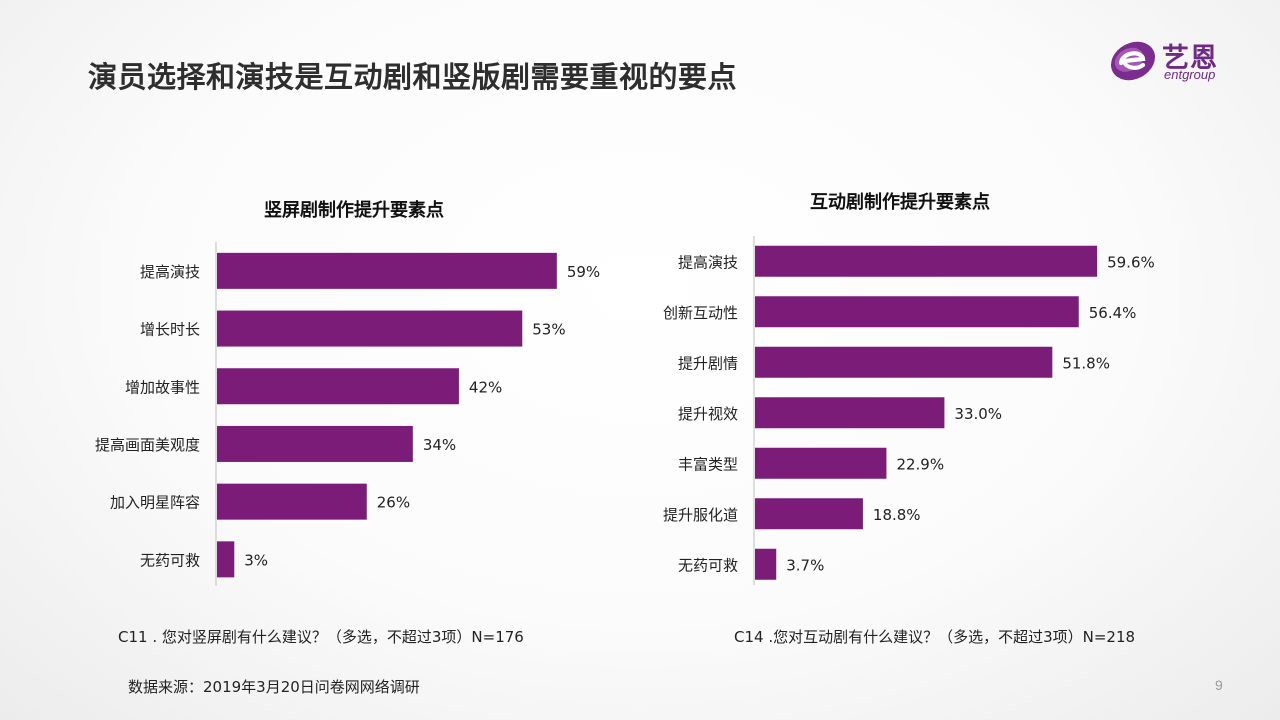 Image resolution: width=1280 pixels, height=720 pixels. I want to click on value-label: 59.6%, so click(1131, 262).